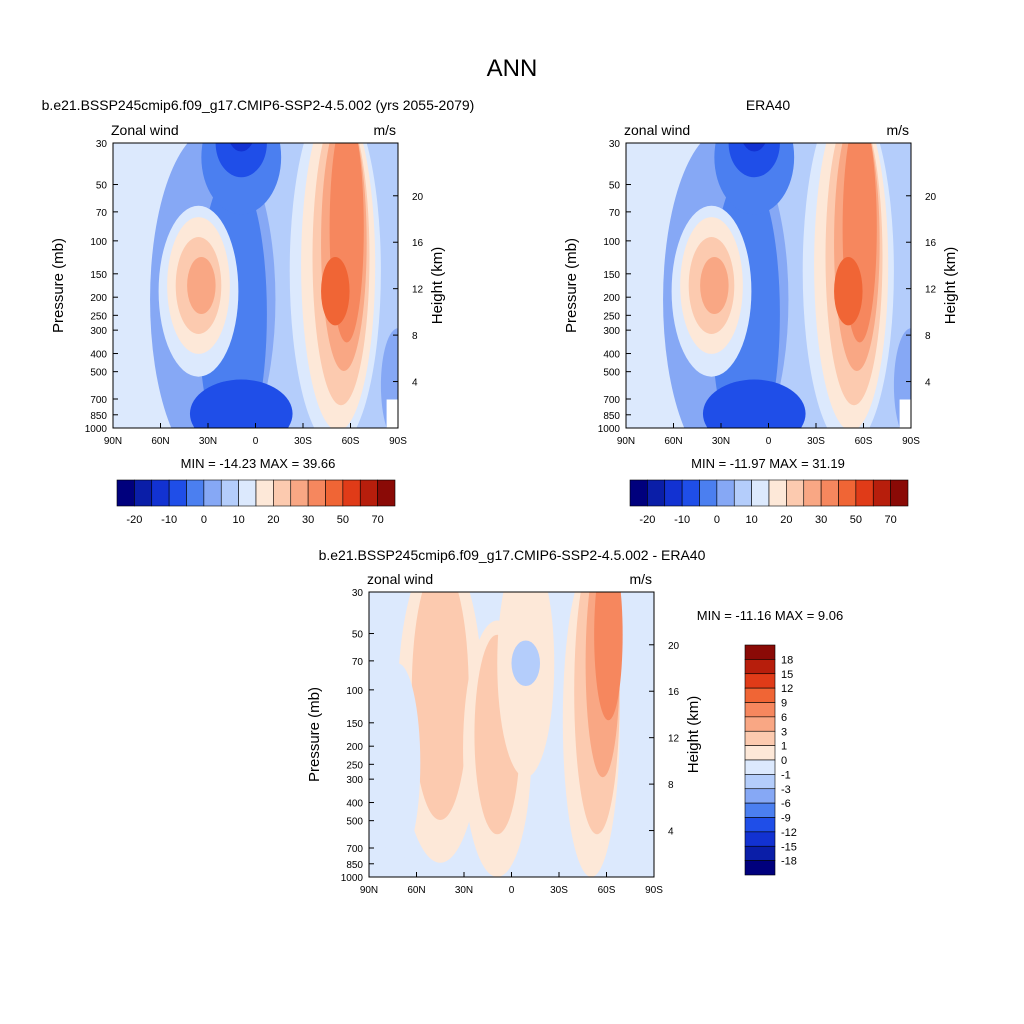 The width and height of the screenshot is (1024, 1024). Describe the element at coordinates (358, 662) in the screenshot. I see `y-tick-label: 70` at that location.